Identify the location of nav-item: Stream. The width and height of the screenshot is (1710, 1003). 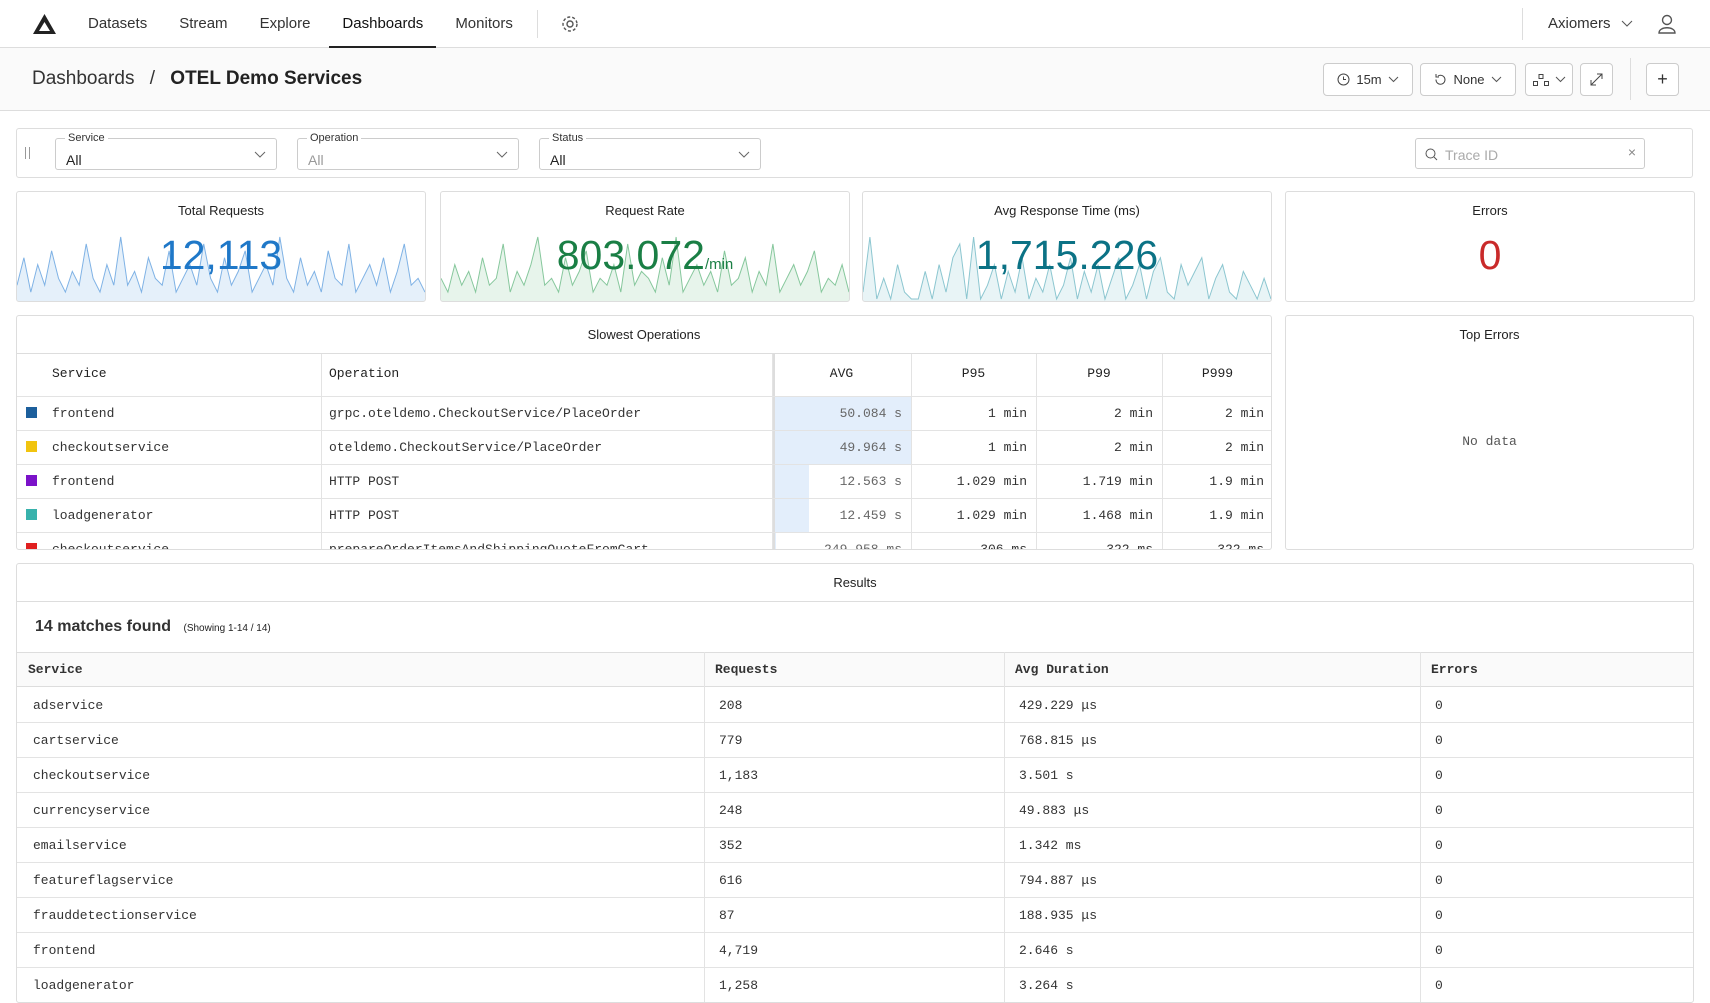
(203, 23).